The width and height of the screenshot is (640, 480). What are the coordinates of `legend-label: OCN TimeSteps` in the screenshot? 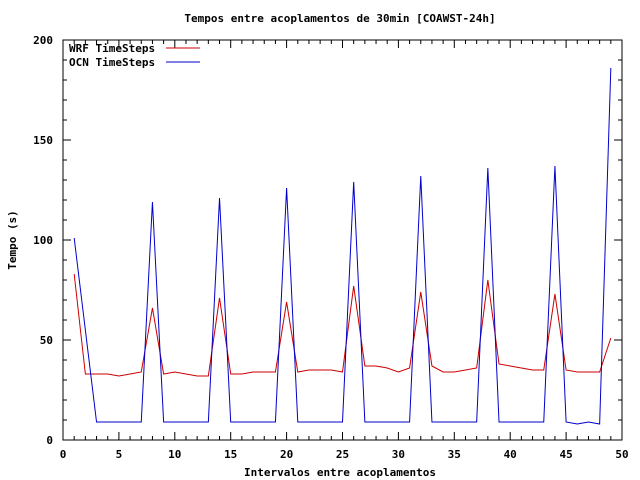 It's located at (112, 62).